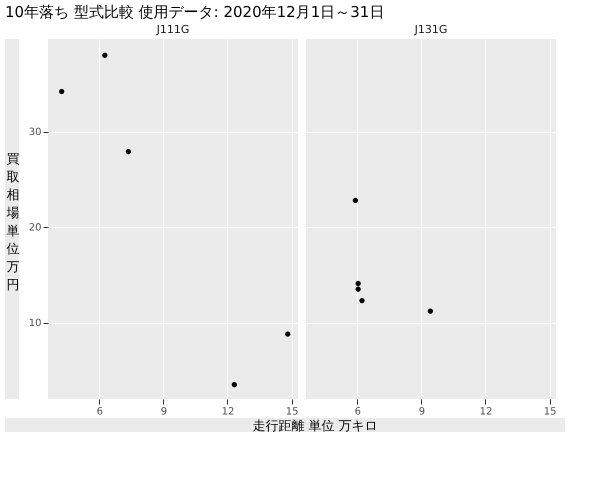 The width and height of the screenshot is (600, 500). What do you see at coordinates (431, 29) in the screenshot?
I see `chart-title: J131G` at bounding box center [431, 29].